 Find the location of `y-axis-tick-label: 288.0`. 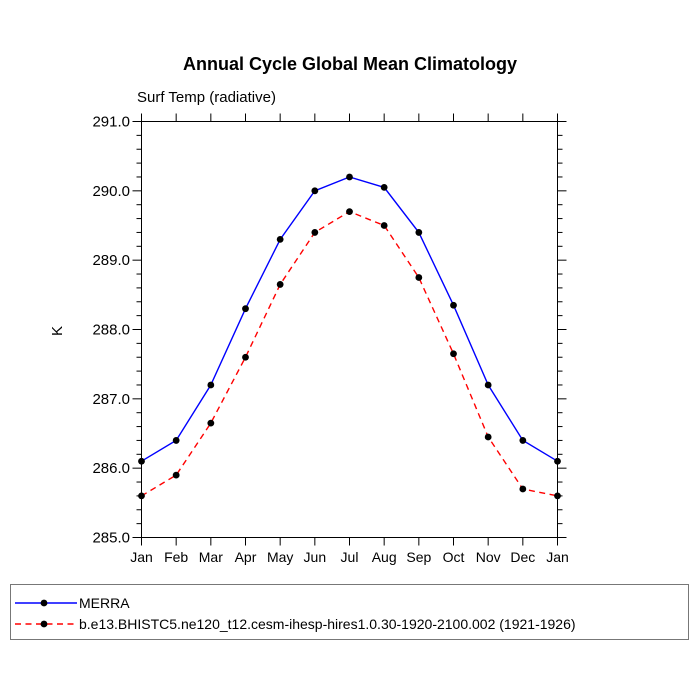

y-axis-tick-label: 288.0 is located at coordinates (111, 330).